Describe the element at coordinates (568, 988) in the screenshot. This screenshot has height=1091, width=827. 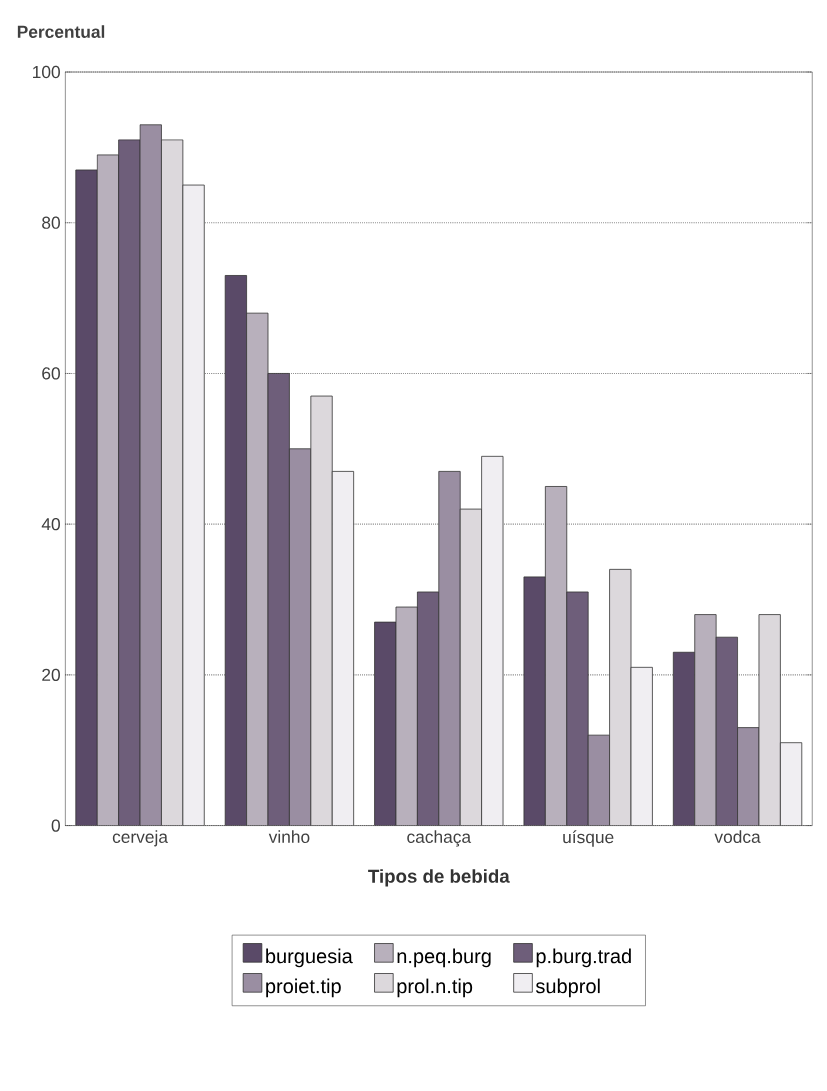
I see `legend-label: subprol` at that location.